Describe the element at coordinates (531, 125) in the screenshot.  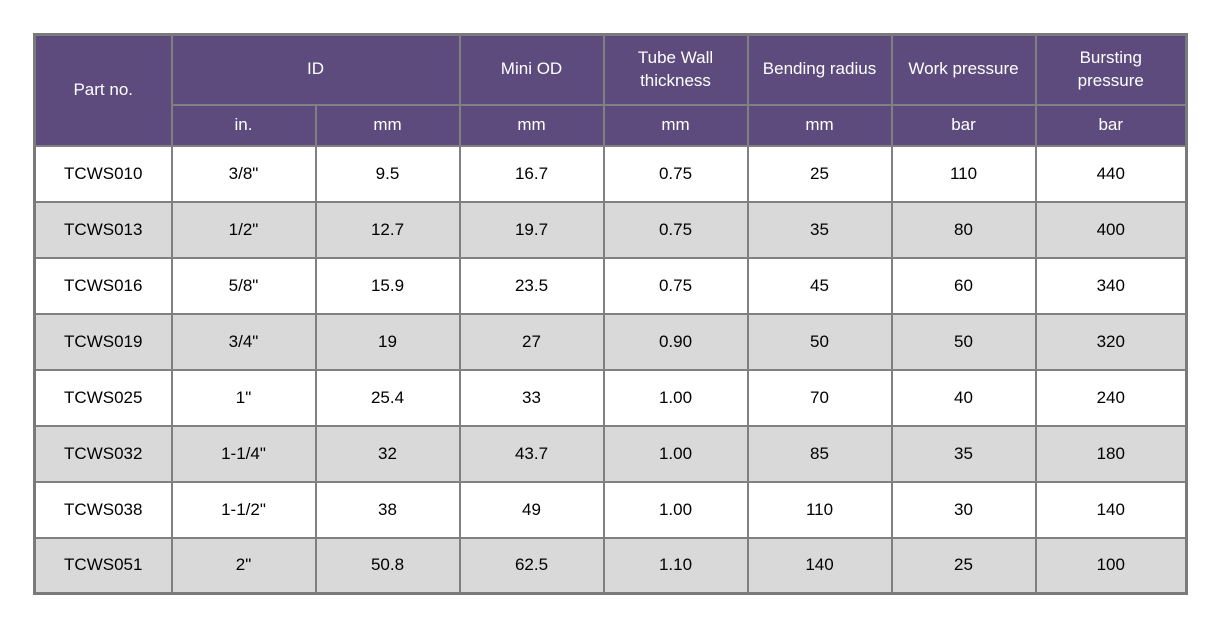
I see `unit-header-mini-od-mm: mm` at that location.